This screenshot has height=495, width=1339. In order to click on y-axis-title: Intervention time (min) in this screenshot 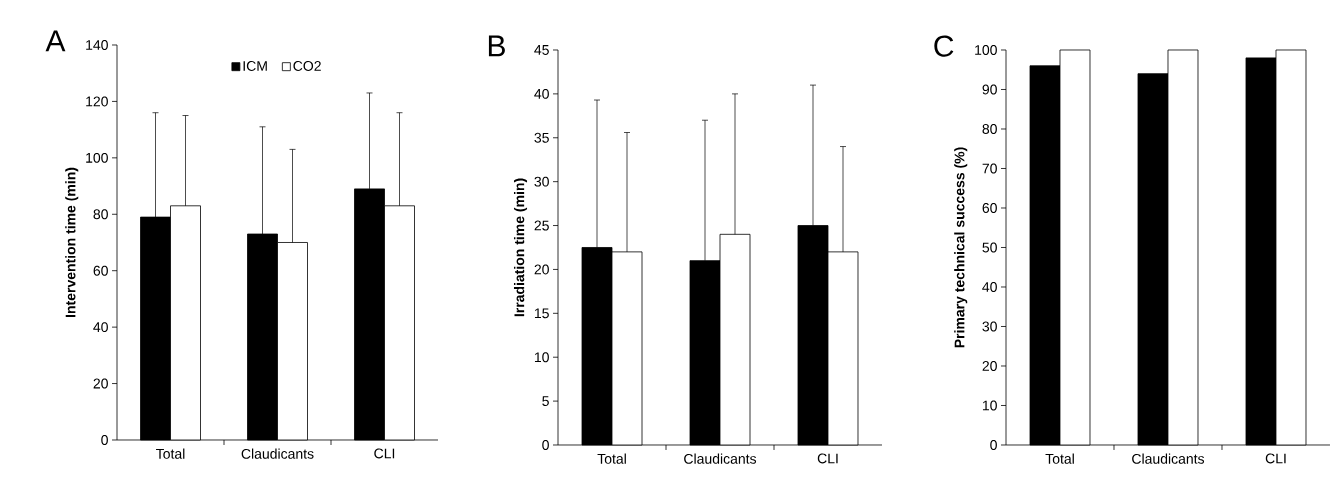, I will do `click(72, 242)`.